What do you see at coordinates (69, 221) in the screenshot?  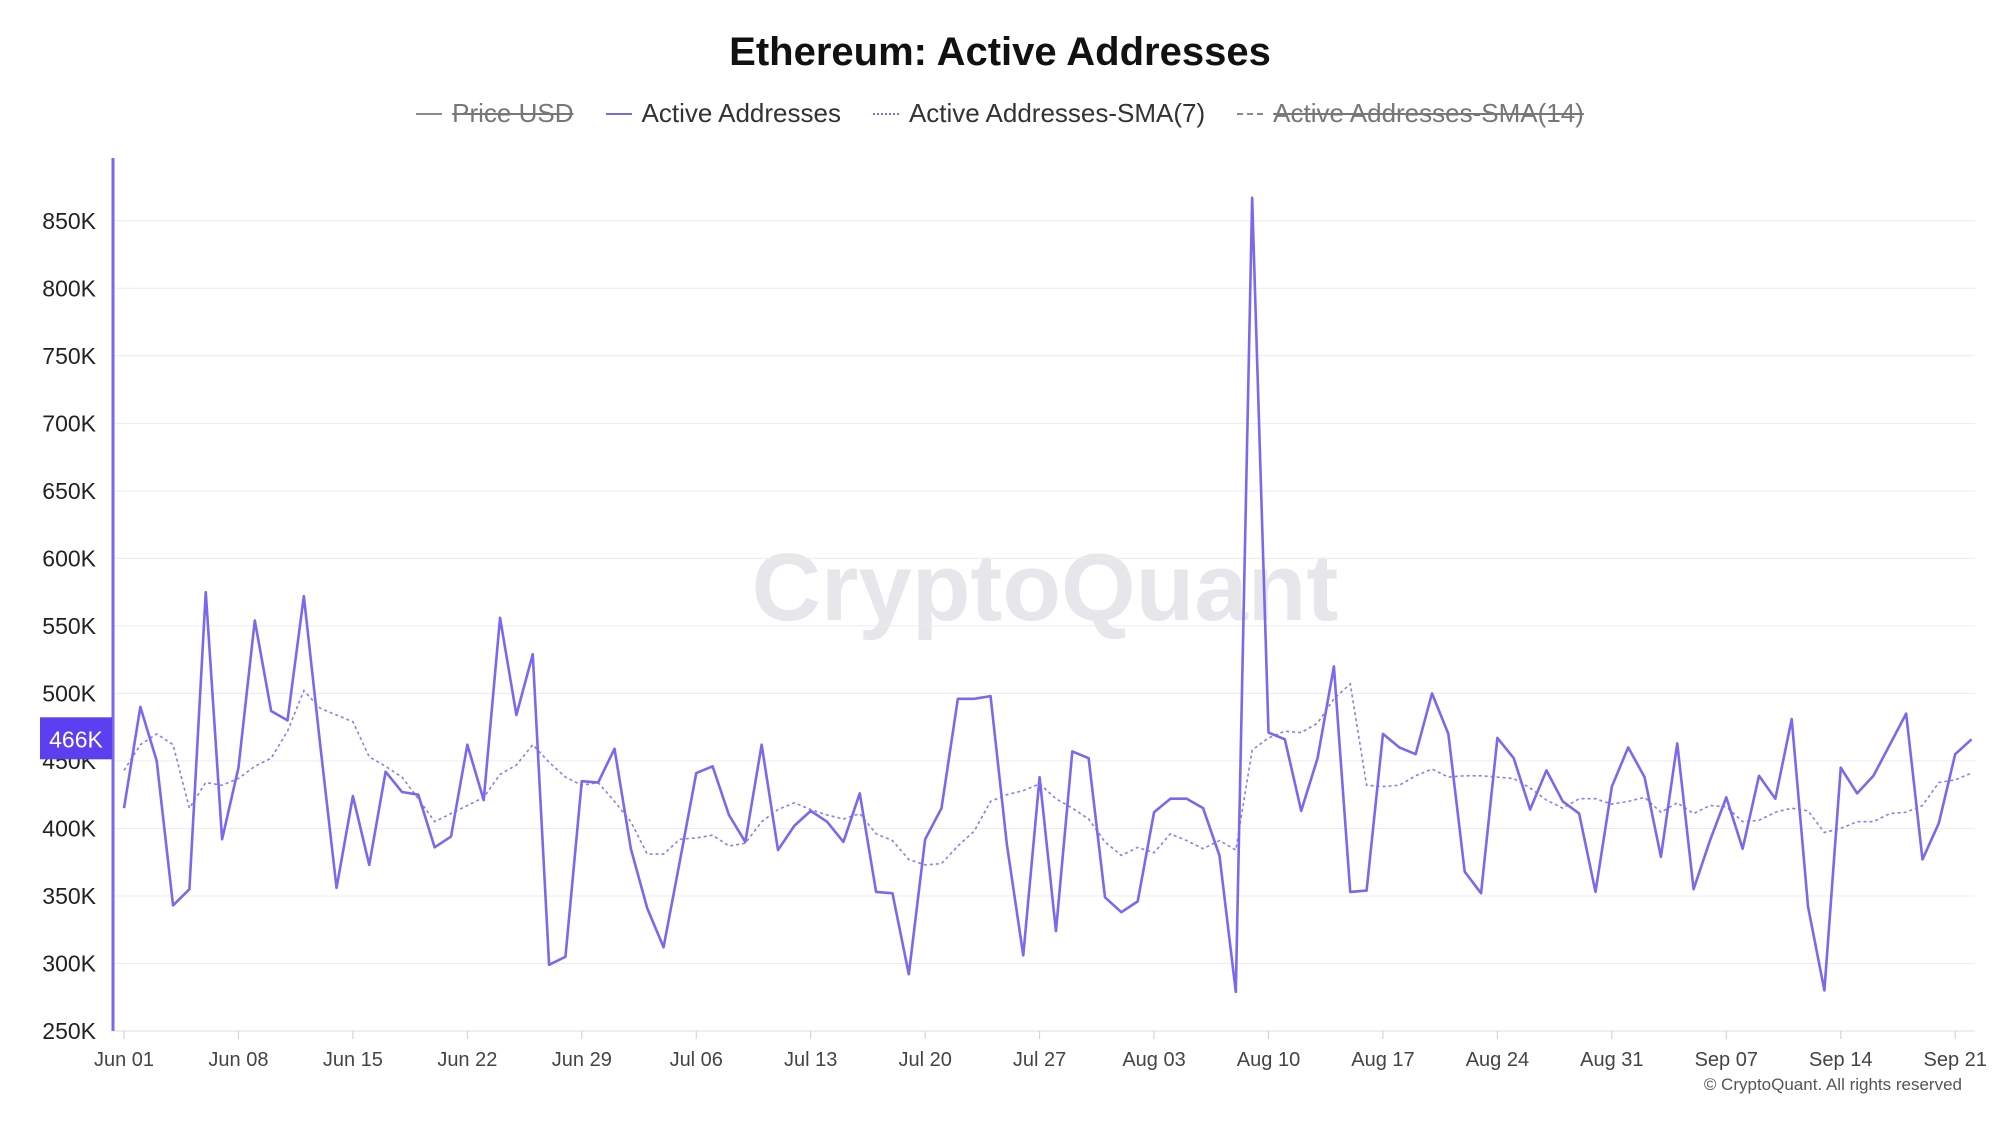 I see `y-tick-label: 850K` at bounding box center [69, 221].